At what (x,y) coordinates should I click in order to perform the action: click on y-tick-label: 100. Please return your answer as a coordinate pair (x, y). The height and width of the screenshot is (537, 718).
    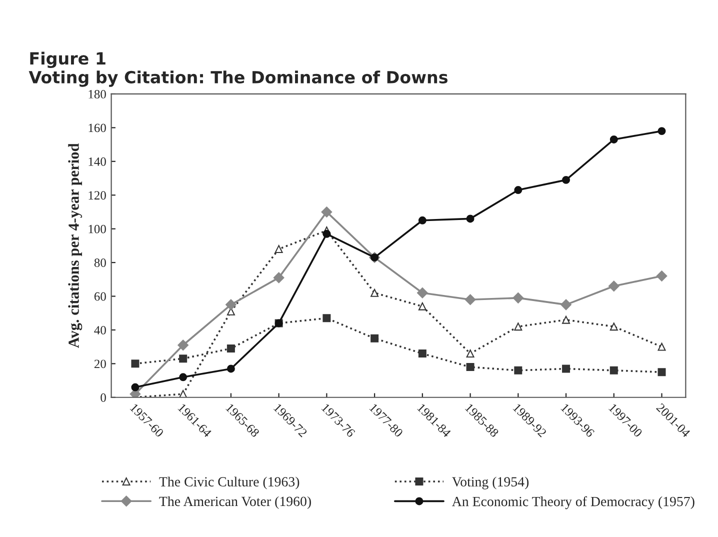
    Looking at the image, I should click on (97, 229).